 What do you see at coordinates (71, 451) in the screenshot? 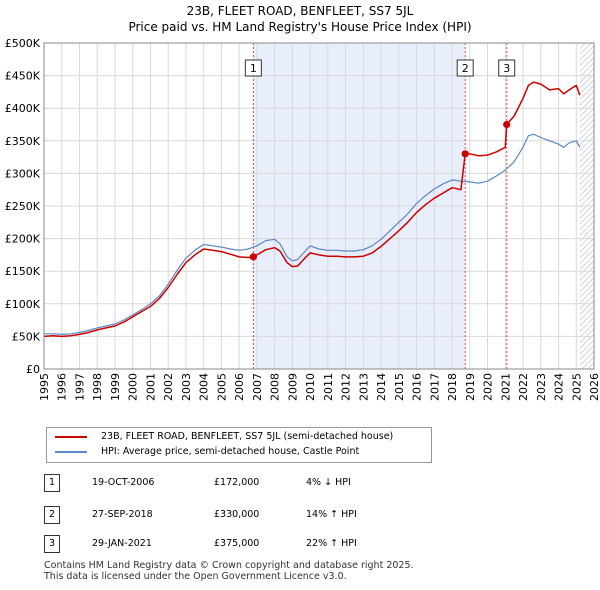
I see `legend-swatch-hpi` at bounding box center [71, 451].